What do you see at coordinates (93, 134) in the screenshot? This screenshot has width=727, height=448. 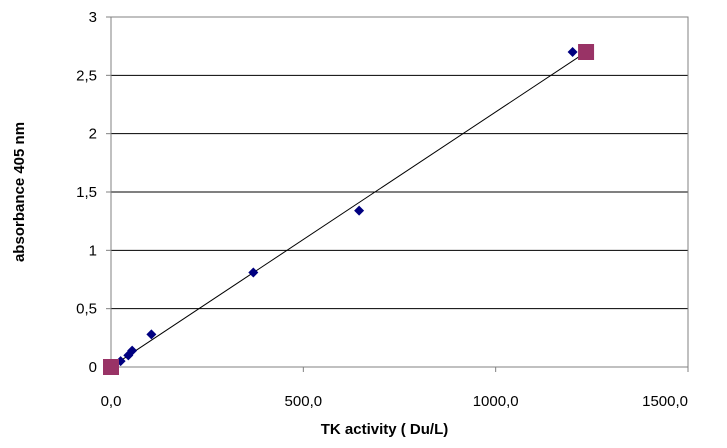 I see `y-tick-label: 2` at bounding box center [93, 134].